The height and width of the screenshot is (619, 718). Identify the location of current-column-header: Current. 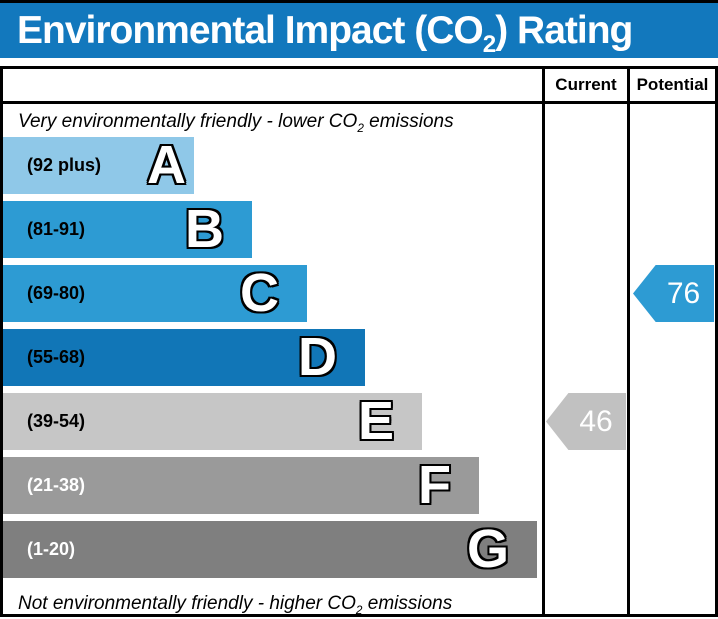
(584, 86).